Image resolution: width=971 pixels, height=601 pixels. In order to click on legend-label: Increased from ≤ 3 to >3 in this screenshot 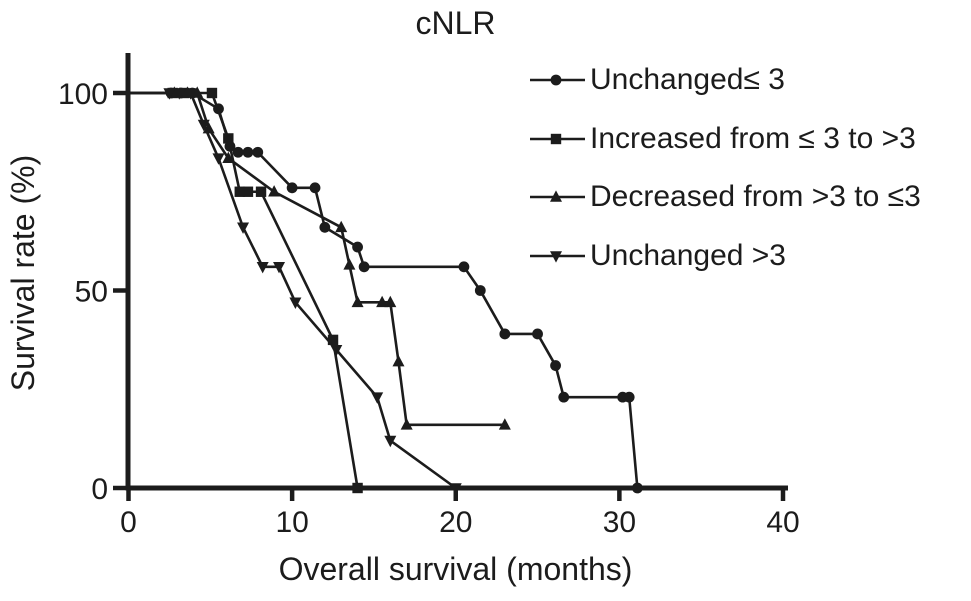, I will do `click(753, 138)`.